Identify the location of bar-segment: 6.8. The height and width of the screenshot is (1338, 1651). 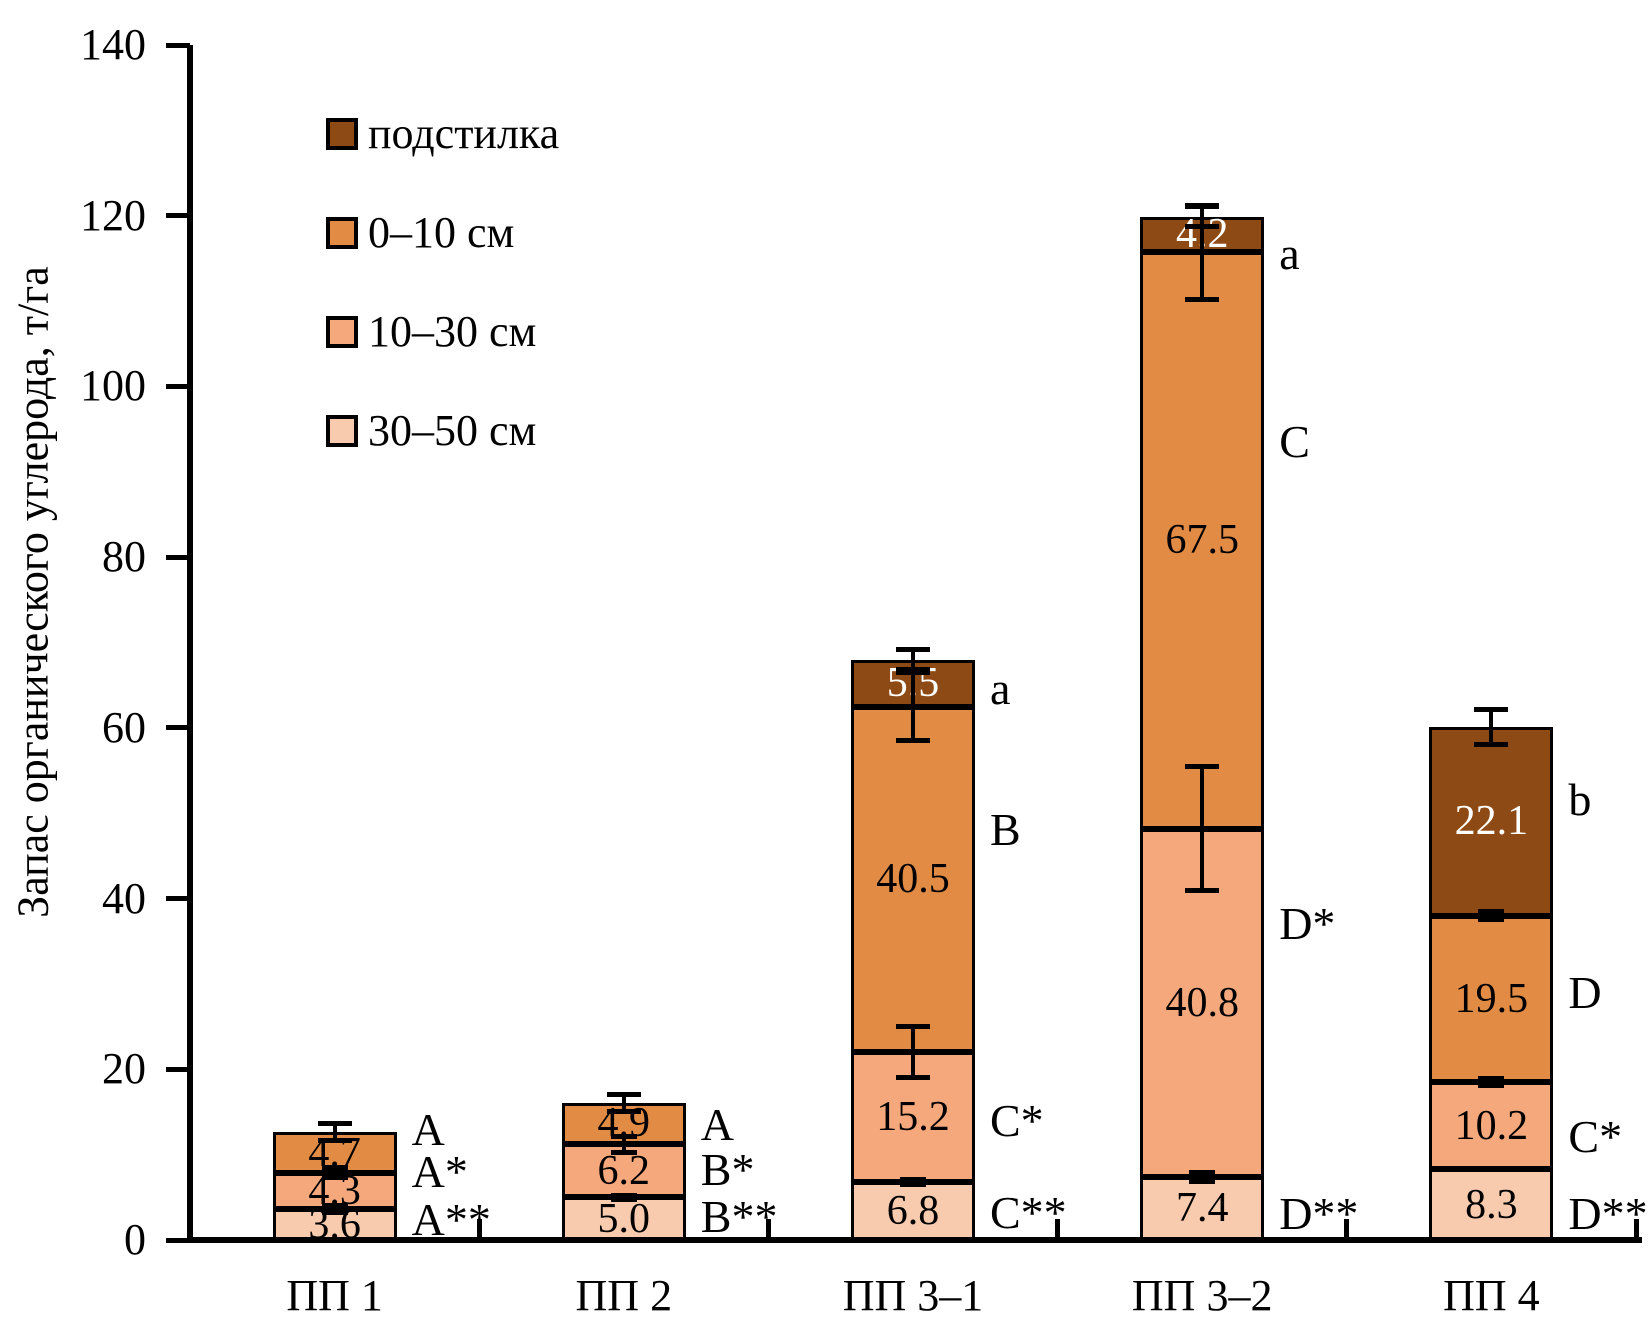
(913, 1210).